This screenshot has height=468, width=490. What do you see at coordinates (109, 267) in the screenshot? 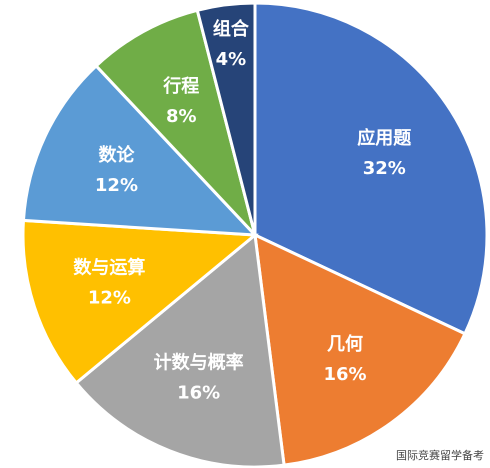
I see `slice-label: 数与运算` at bounding box center [109, 267].